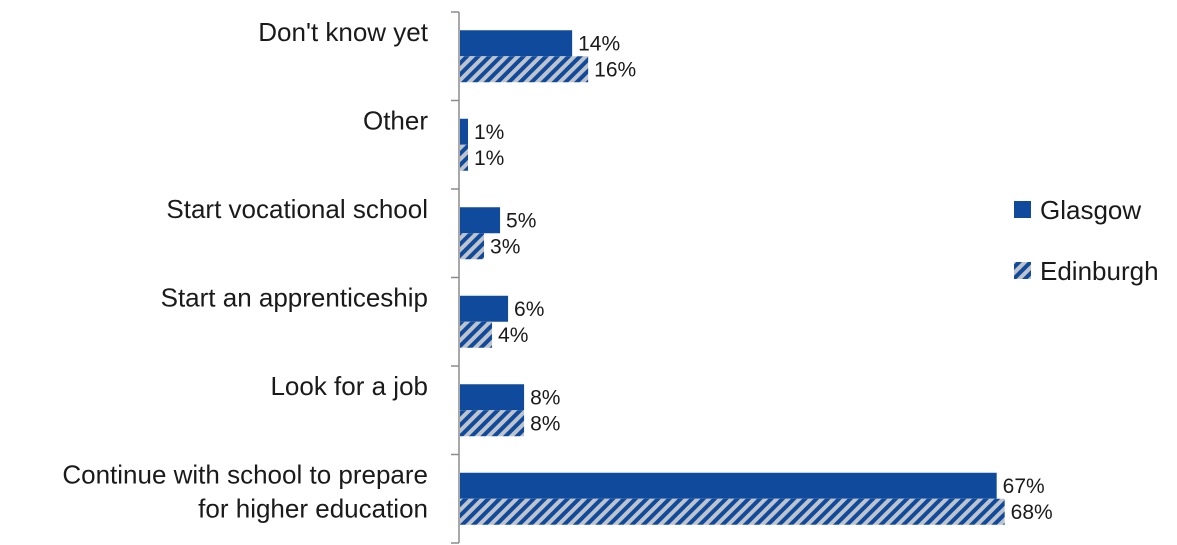 The height and width of the screenshot is (545, 1177). What do you see at coordinates (1086, 240) in the screenshot?
I see `legend: Glasgow Edinburgh` at bounding box center [1086, 240].